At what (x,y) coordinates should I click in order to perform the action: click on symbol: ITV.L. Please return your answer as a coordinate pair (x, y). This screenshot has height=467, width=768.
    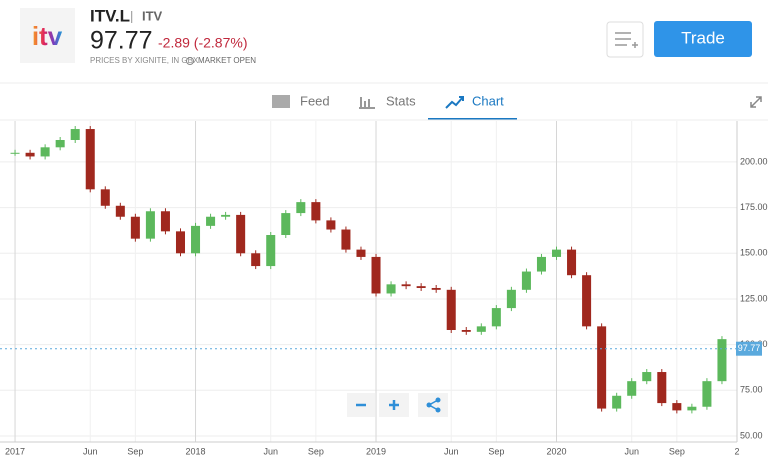
    Looking at the image, I should click on (110, 15).